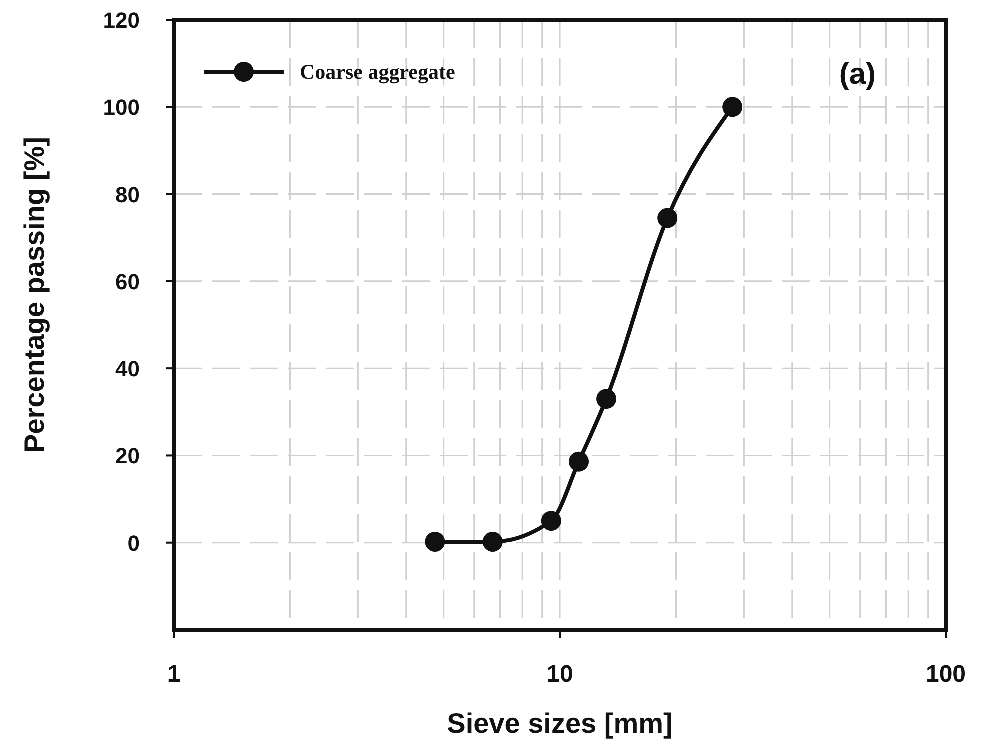  What do you see at coordinates (128, 456) in the screenshot?
I see `y-tick-label: 20` at bounding box center [128, 456].